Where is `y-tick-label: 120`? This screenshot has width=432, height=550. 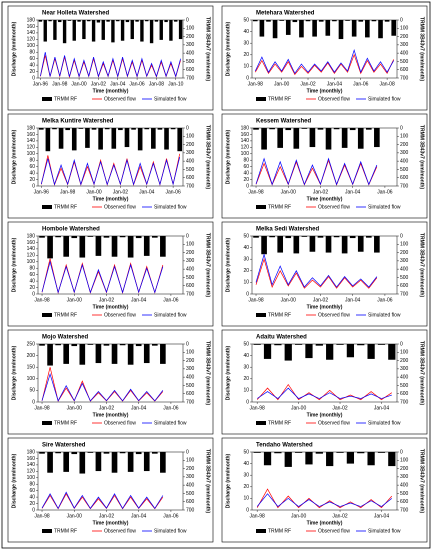 y-tick-label: 120 is located at coordinates (31, 256).